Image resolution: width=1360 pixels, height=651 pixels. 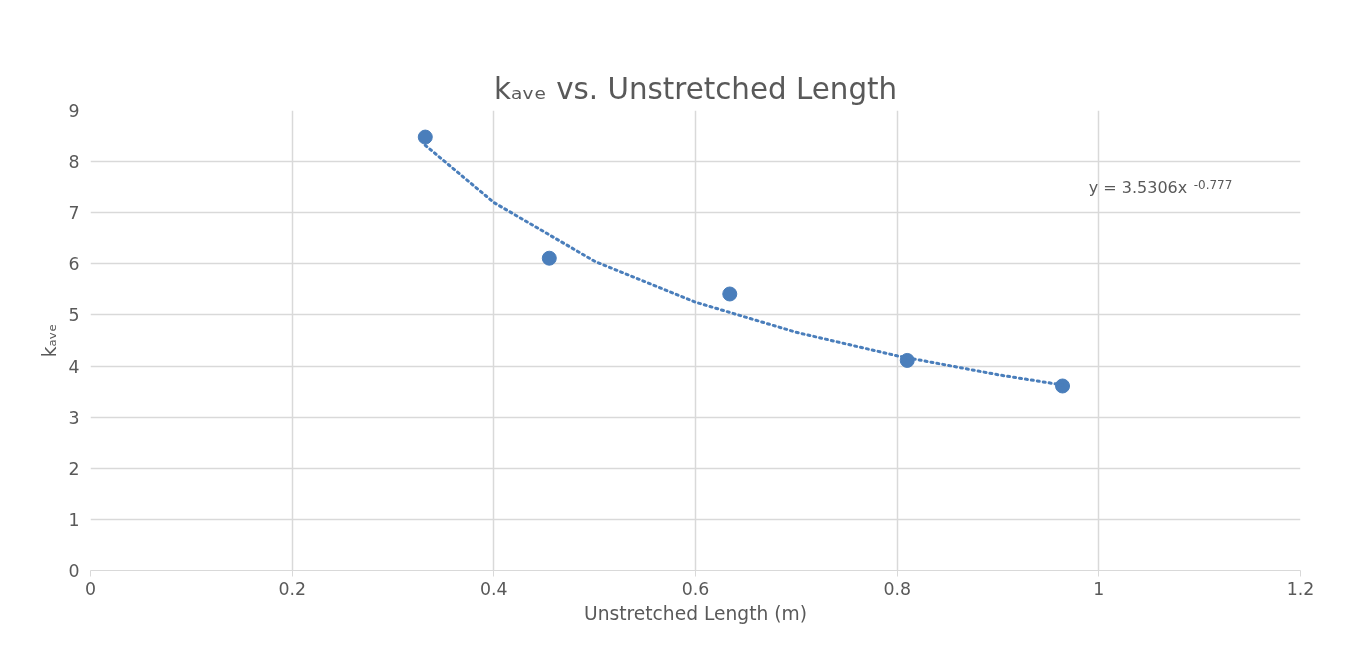 I want to click on y-tick-label: 4, so click(x=74, y=366).